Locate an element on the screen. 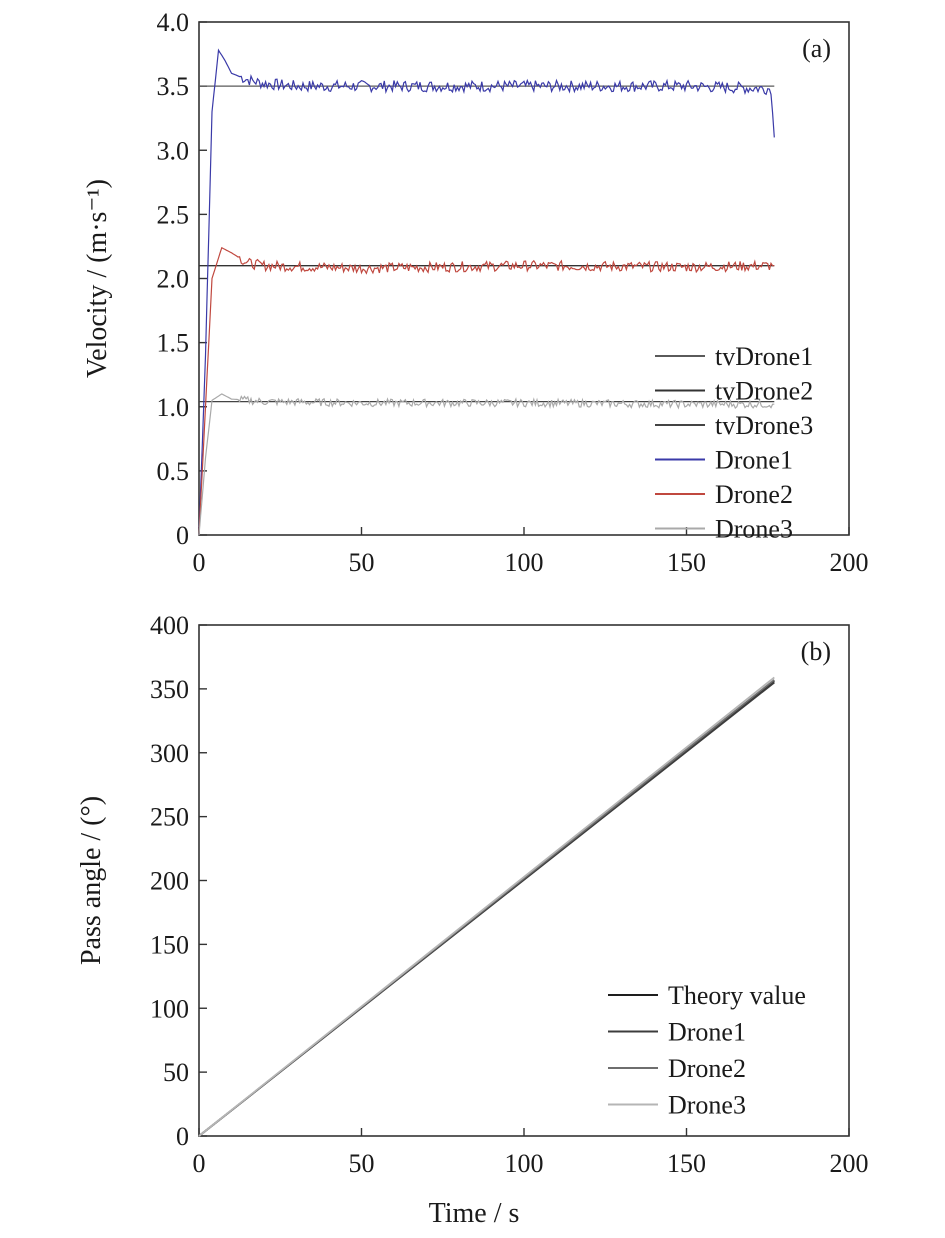  y-tick-label: 1.0 is located at coordinates (173, 407).